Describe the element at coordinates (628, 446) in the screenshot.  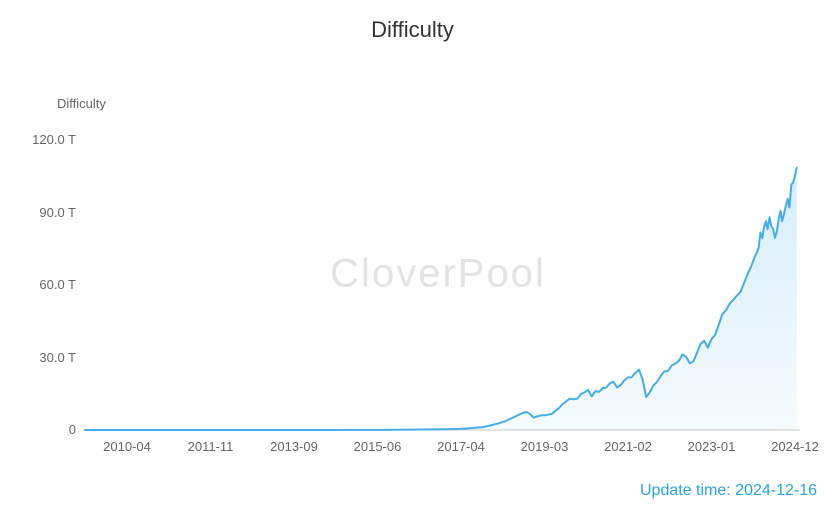
I see `x-axis-tick-label: 2021-02` at that location.